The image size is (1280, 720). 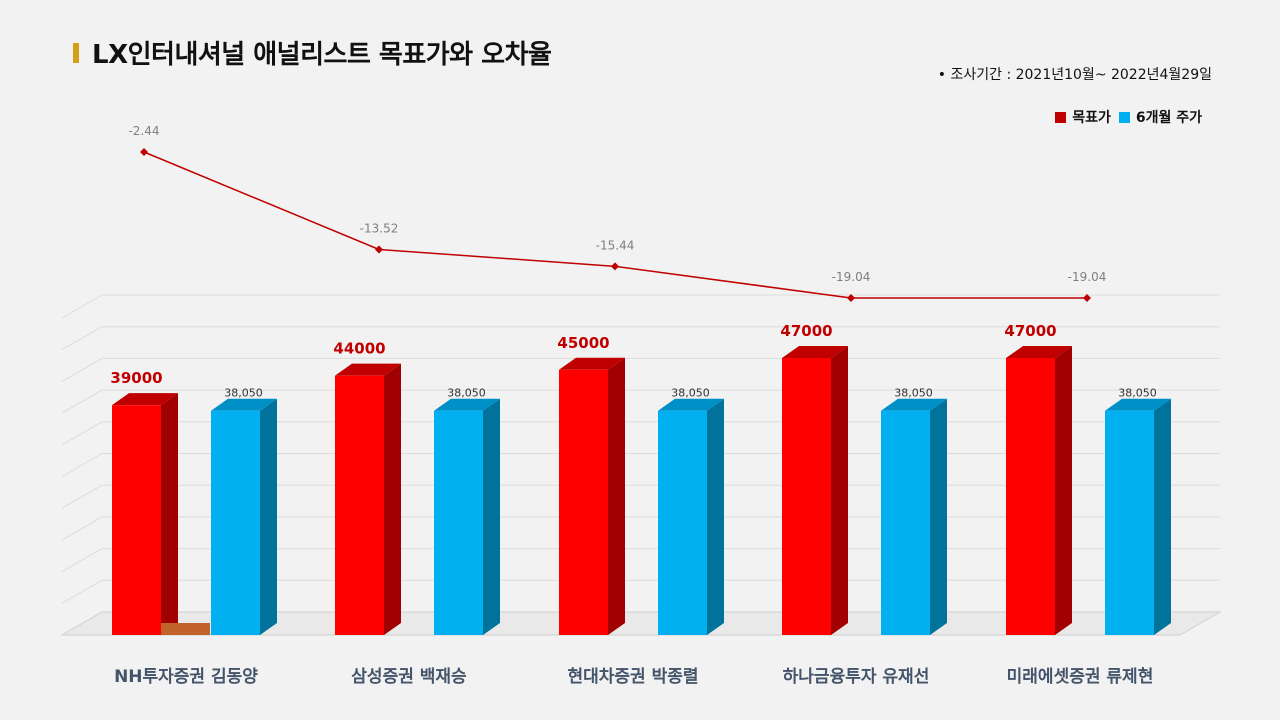 What do you see at coordinates (1061, 117) in the screenshot?
I see `legend-swatch-target` at bounding box center [1061, 117].